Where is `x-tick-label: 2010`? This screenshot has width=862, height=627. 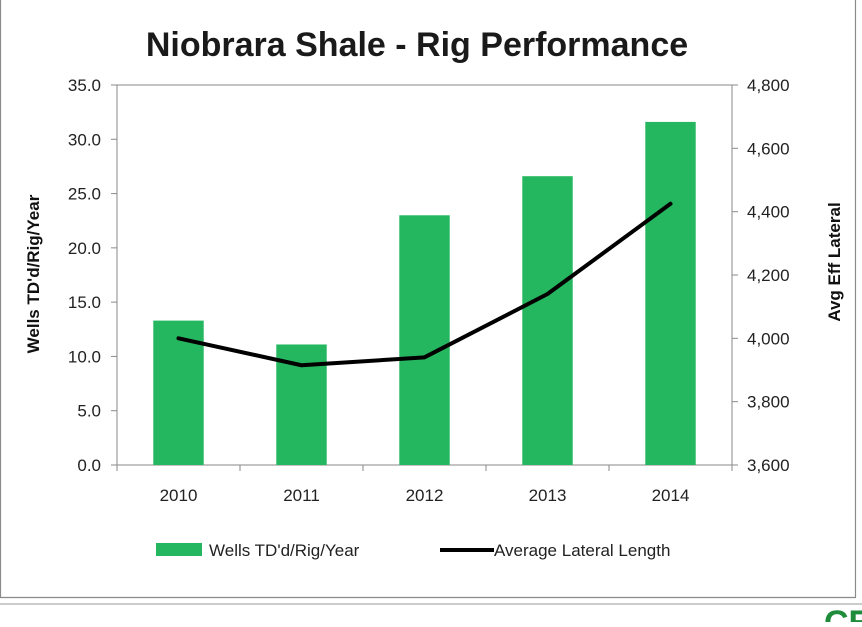
x-tick-label: 2010 is located at coordinates (179, 495).